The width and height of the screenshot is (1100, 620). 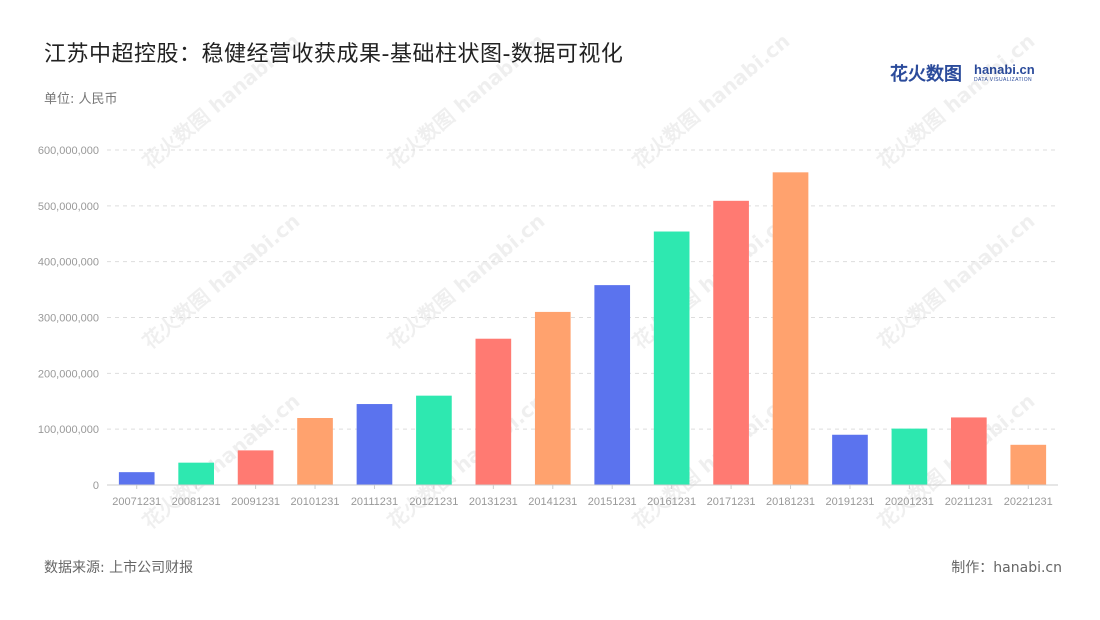 I want to click on x-tick-label: 20191231, so click(x=849, y=502).